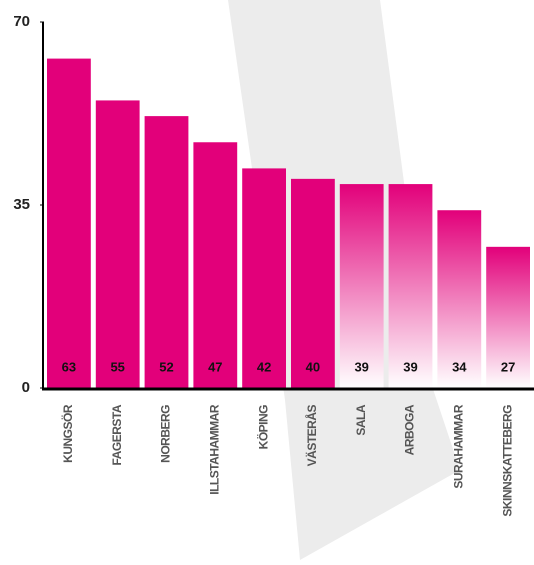  What do you see at coordinates (458, 446) in the screenshot?
I see `x-tick-label: SURAHAMMAR` at bounding box center [458, 446].